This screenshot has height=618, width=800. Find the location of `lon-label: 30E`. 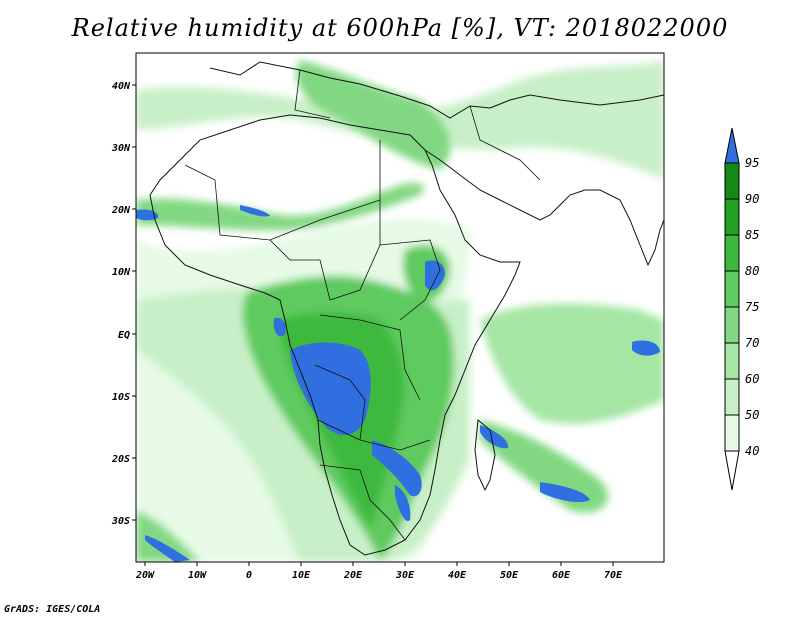

lon-label: 30E is located at coordinates (405, 575).